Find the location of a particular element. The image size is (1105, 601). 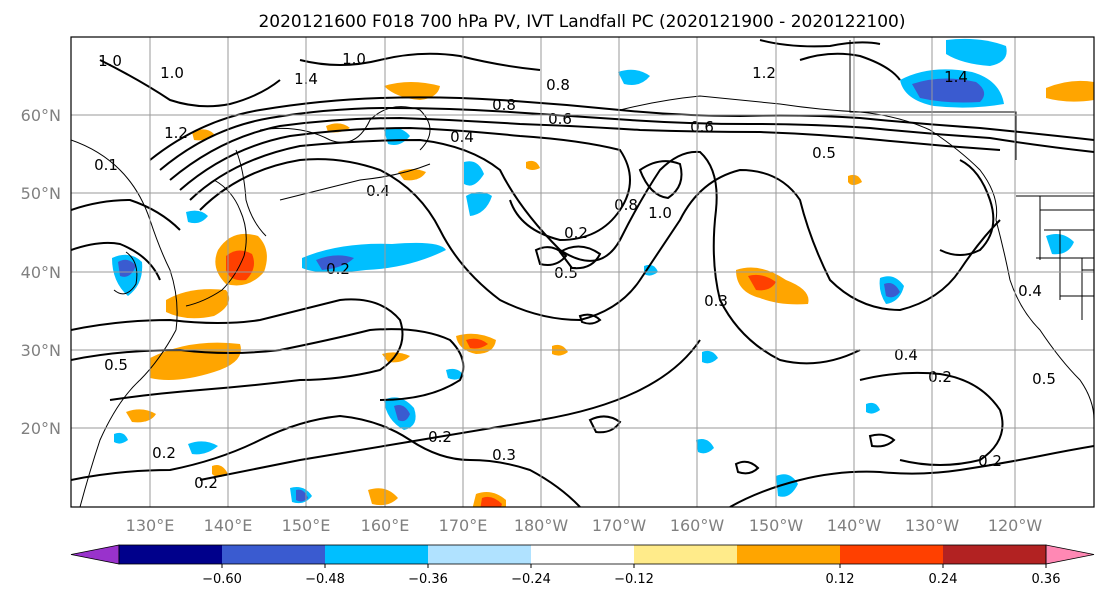

lon-label: 150°E is located at coordinates (306, 525).